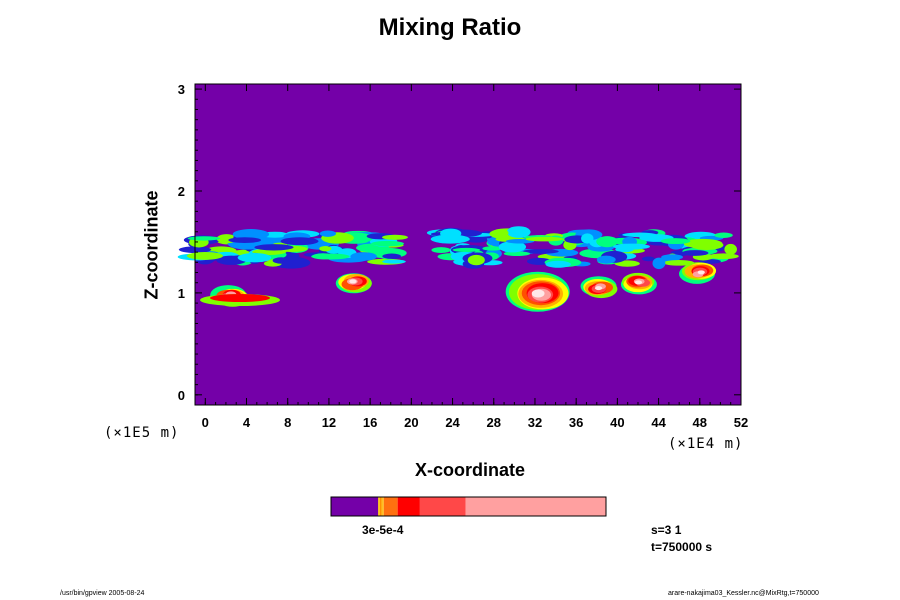  What do you see at coordinates (700, 422) in the screenshot?
I see `x-tick-label: 48` at bounding box center [700, 422].